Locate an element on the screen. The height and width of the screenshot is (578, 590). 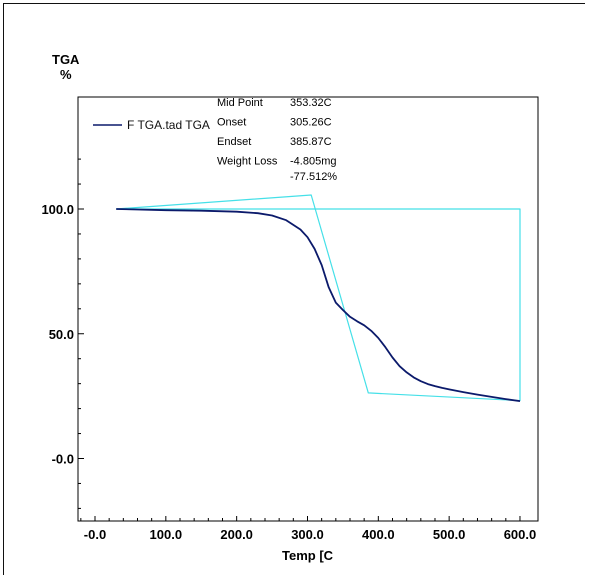
y-tick-label: 50.0 is located at coordinates (61, 334).